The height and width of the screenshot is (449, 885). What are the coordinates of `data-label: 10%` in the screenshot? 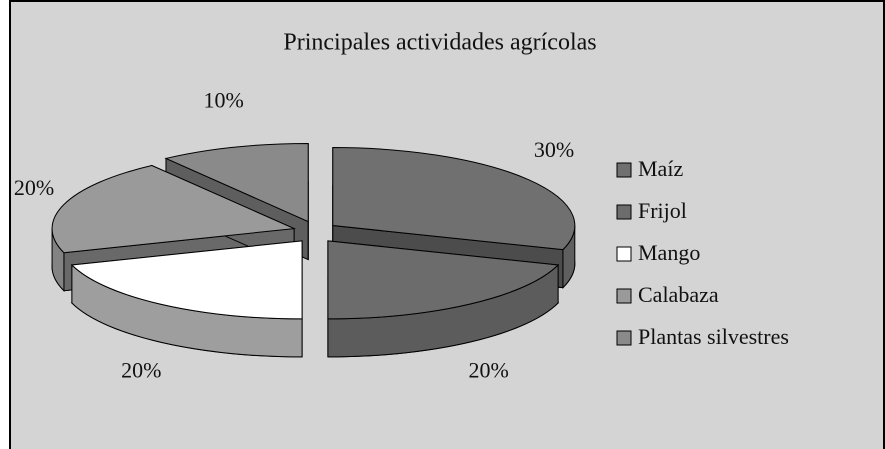 It's located at (224, 99).